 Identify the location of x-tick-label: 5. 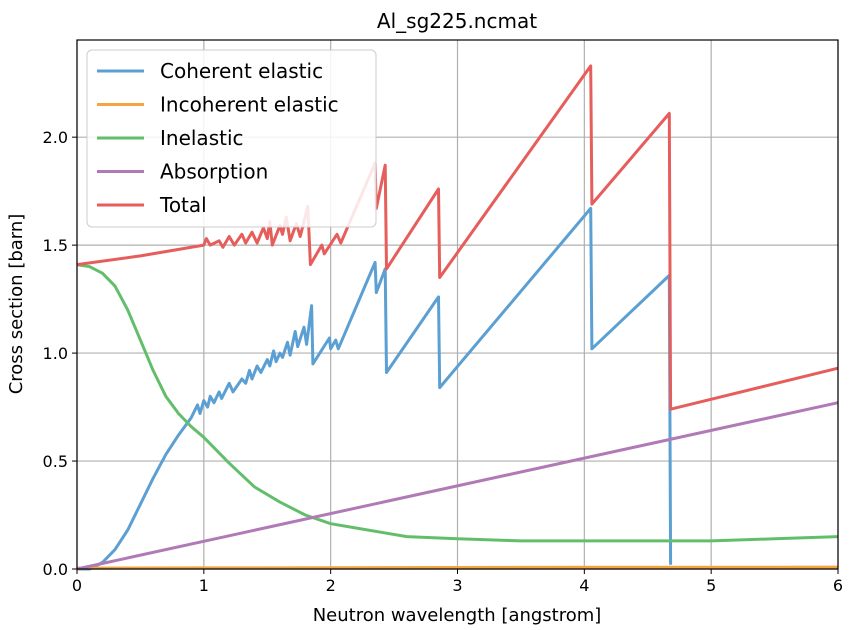
(711, 585).